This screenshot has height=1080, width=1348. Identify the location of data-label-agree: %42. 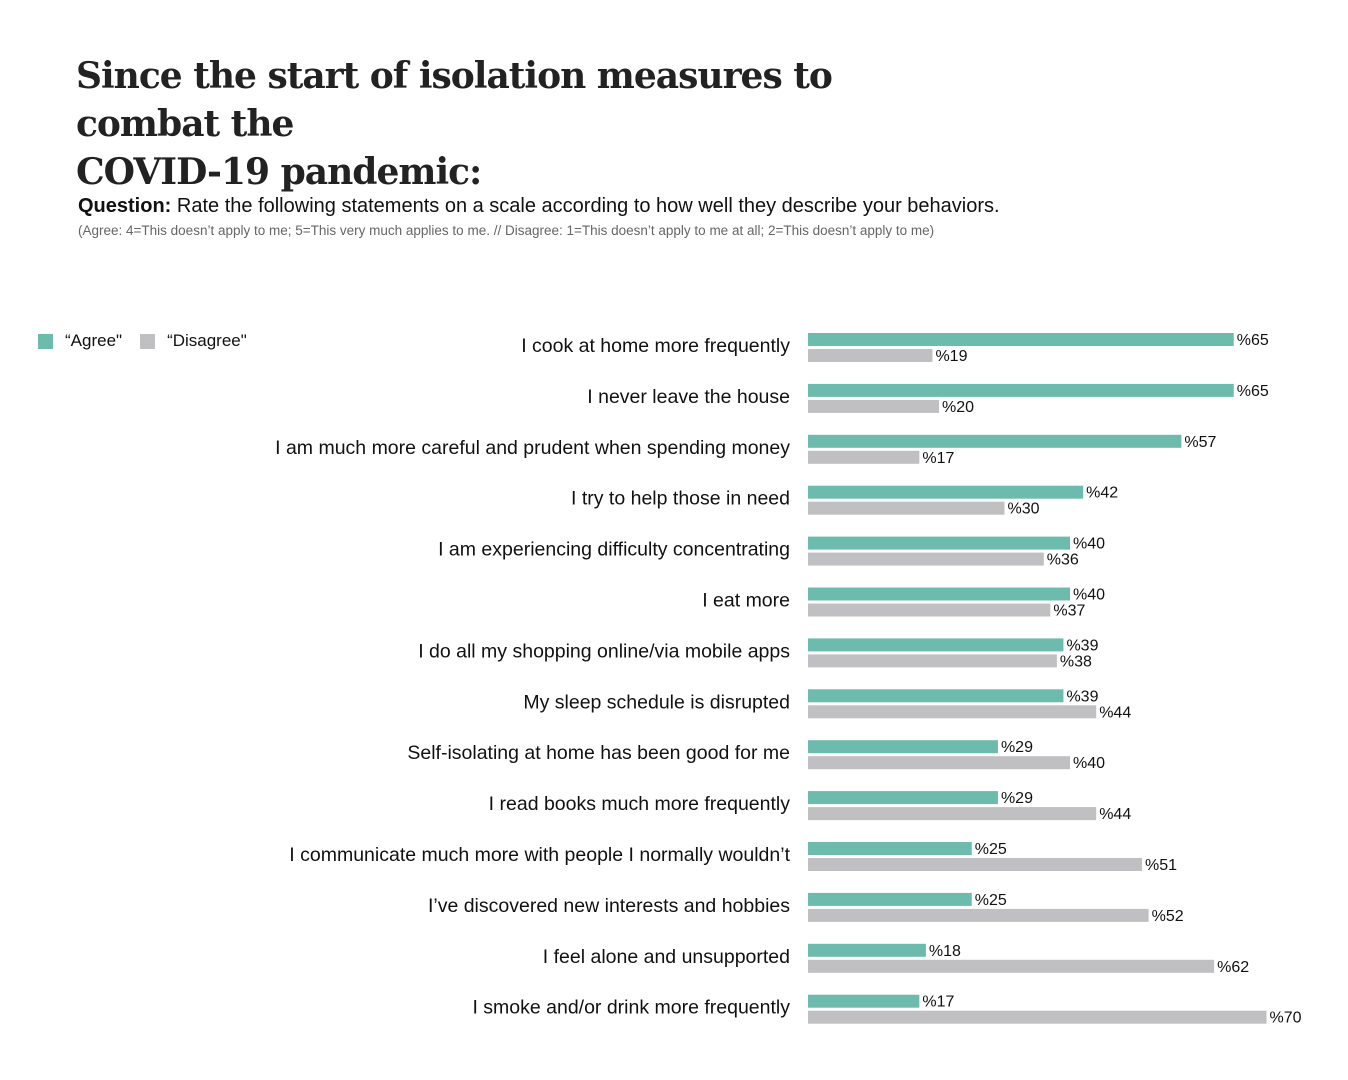
(1102, 493).